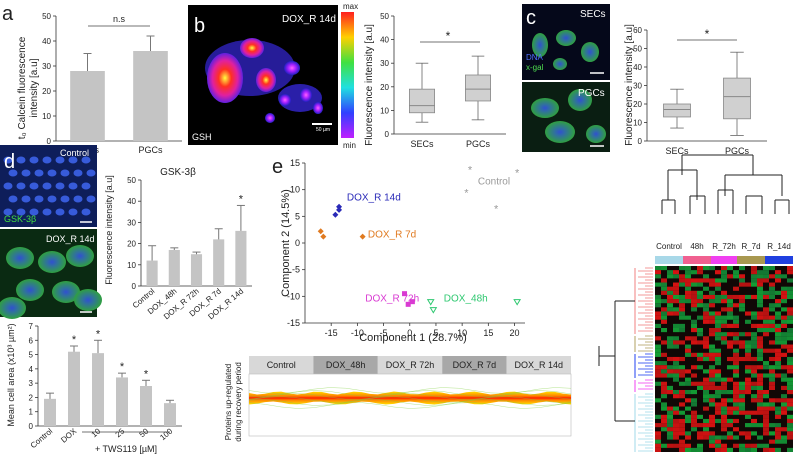  What do you see at coordinates (9, 162) in the screenshot?
I see `panel-letter-d: d` at bounding box center [9, 162].